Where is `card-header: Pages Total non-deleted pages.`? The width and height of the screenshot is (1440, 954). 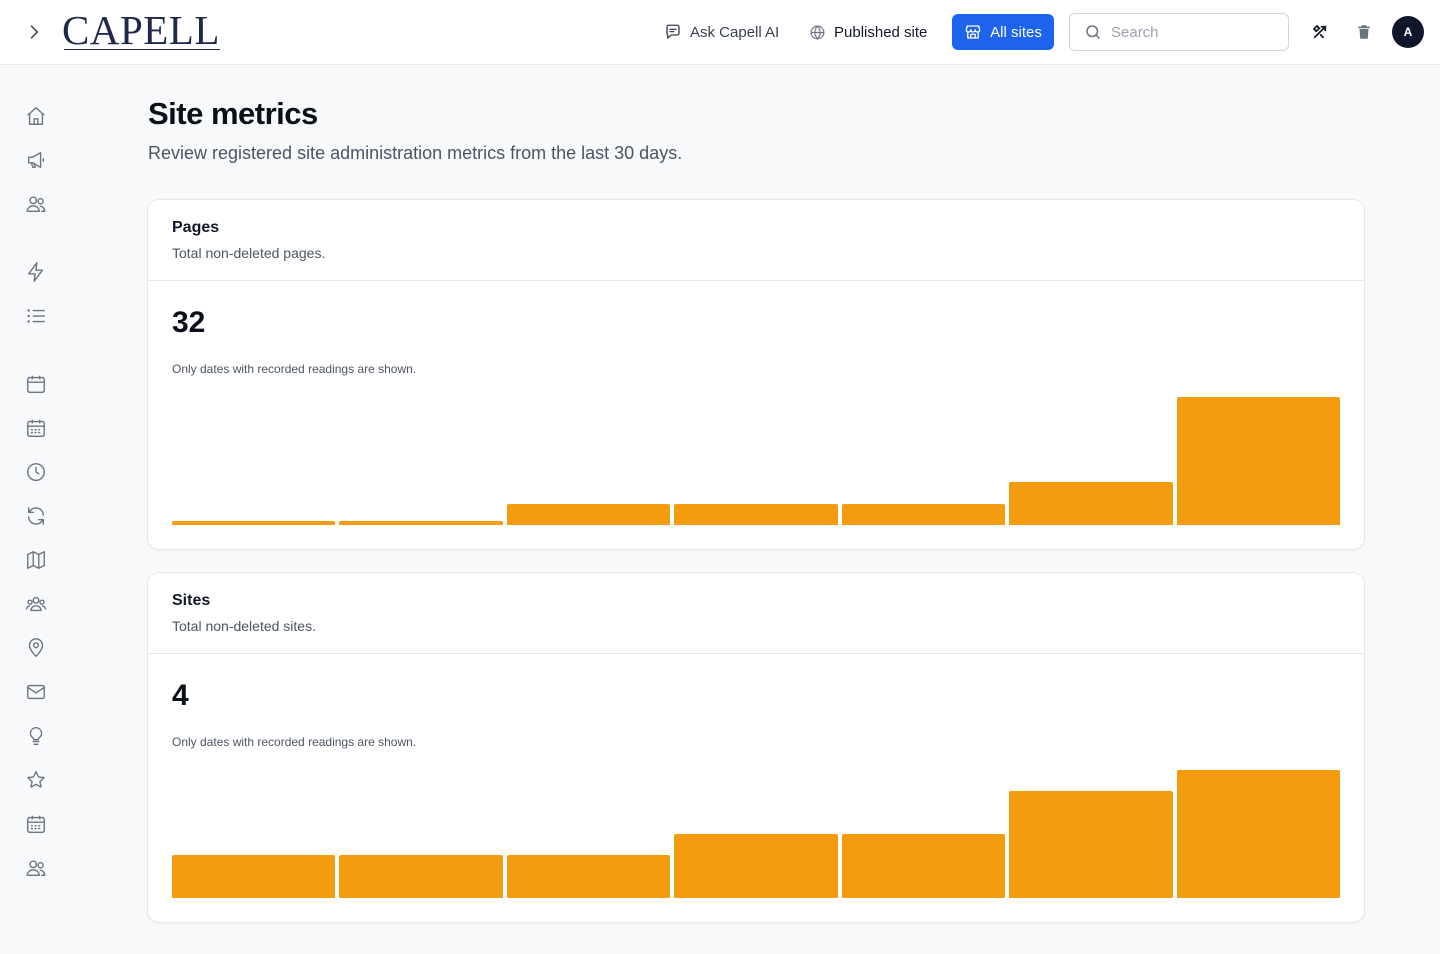 card-header: Pages Total non-deleted pages. is located at coordinates (756, 240).